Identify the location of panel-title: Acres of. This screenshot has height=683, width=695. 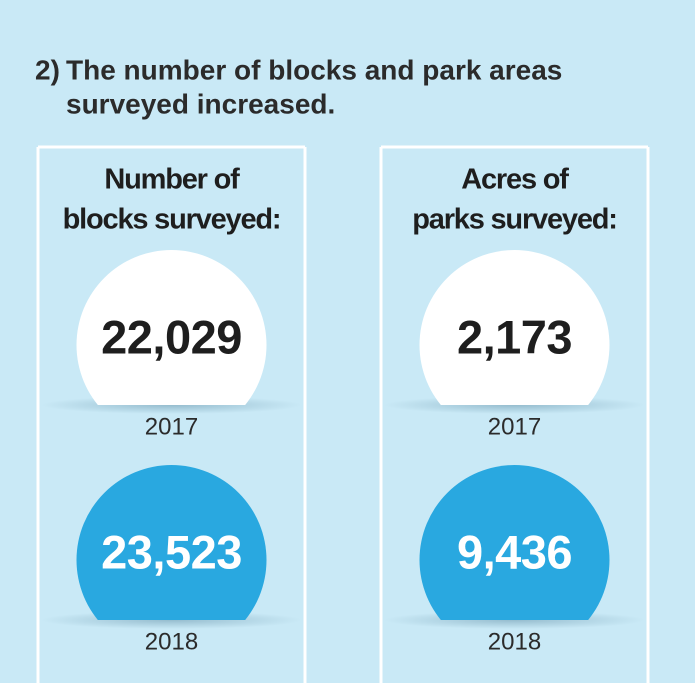
(515, 180).